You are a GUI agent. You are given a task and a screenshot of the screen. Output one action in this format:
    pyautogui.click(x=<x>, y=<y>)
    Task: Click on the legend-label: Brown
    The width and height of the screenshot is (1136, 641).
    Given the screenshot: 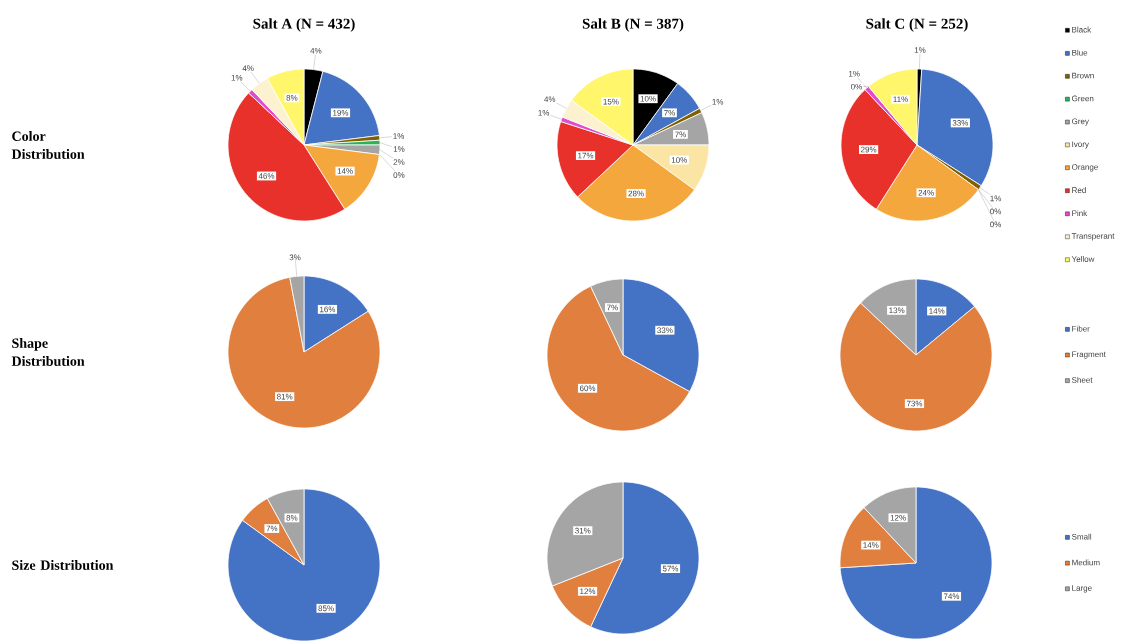 What is the action you would take?
    pyautogui.click(x=1083, y=75)
    